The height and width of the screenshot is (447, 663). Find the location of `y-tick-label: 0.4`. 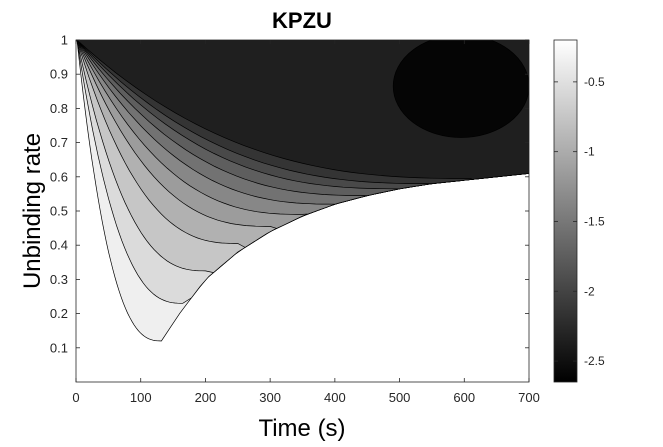

y-tick-label: 0.4 is located at coordinates (59, 245).